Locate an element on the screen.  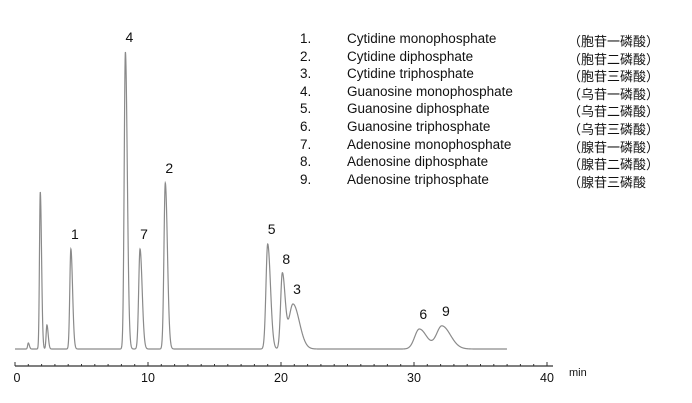
legend-num: 3. is located at coordinates (306, 74).